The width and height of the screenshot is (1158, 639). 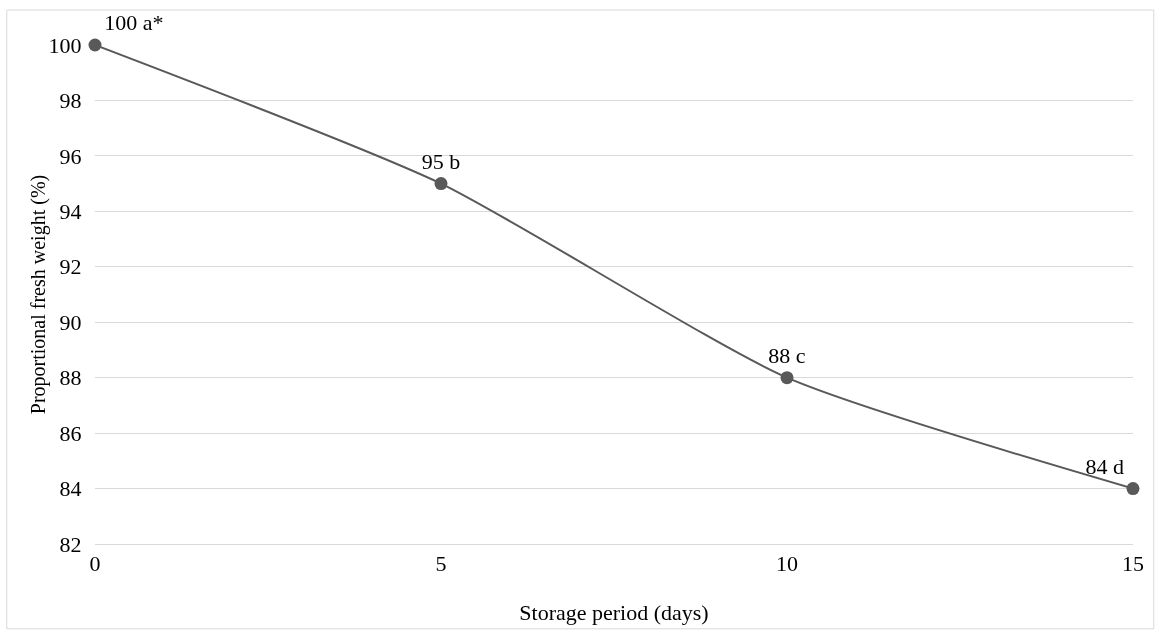 What do you see at coordinates (65, 45) in the screenshot?
I see `y-tick-label: 100` at bounding box center [65, 45].